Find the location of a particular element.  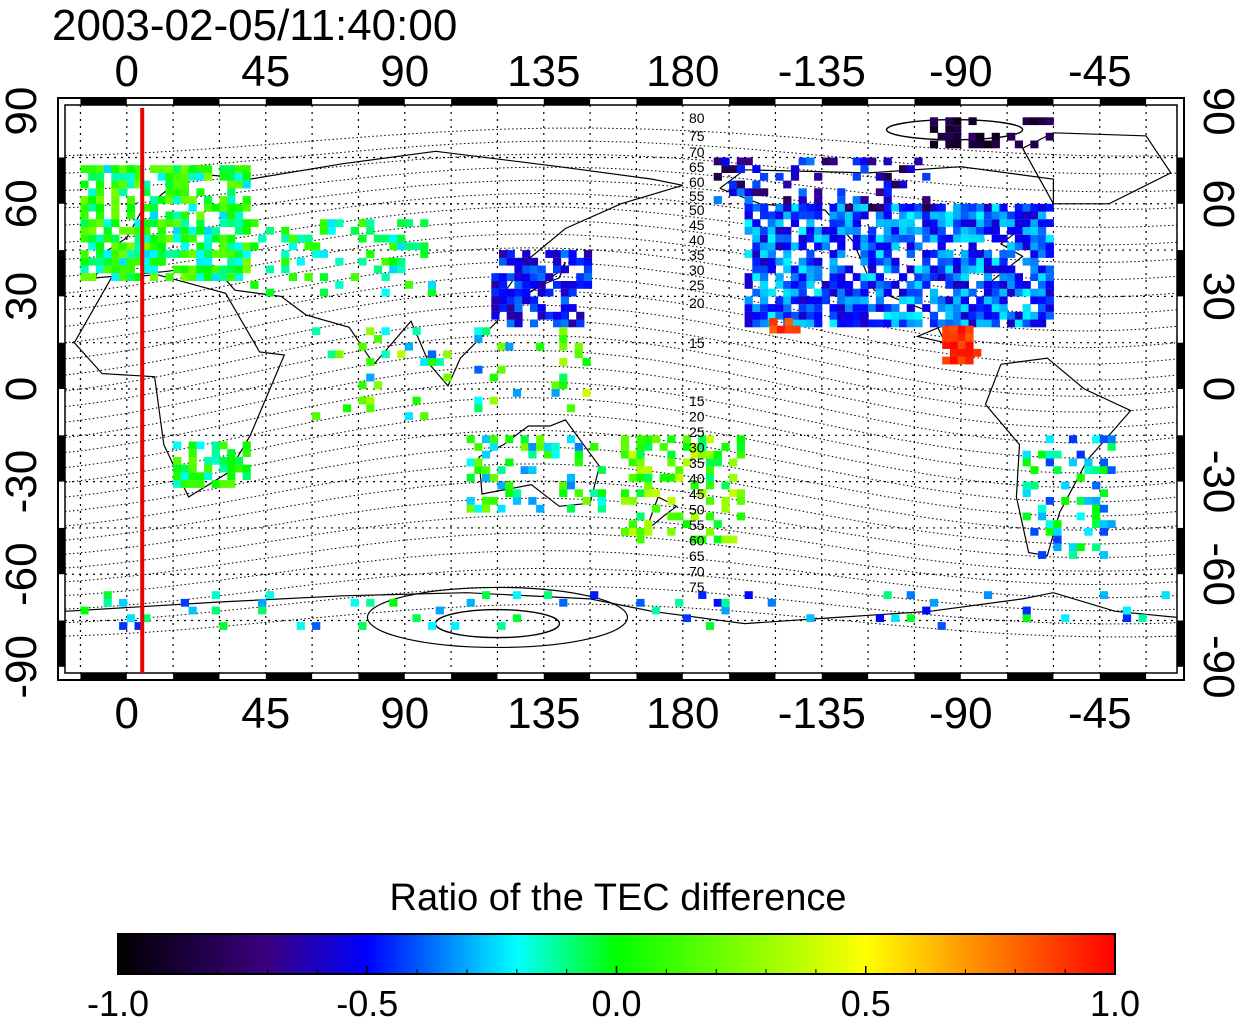

mag-lat-contour is located at coordinates (621, 142).